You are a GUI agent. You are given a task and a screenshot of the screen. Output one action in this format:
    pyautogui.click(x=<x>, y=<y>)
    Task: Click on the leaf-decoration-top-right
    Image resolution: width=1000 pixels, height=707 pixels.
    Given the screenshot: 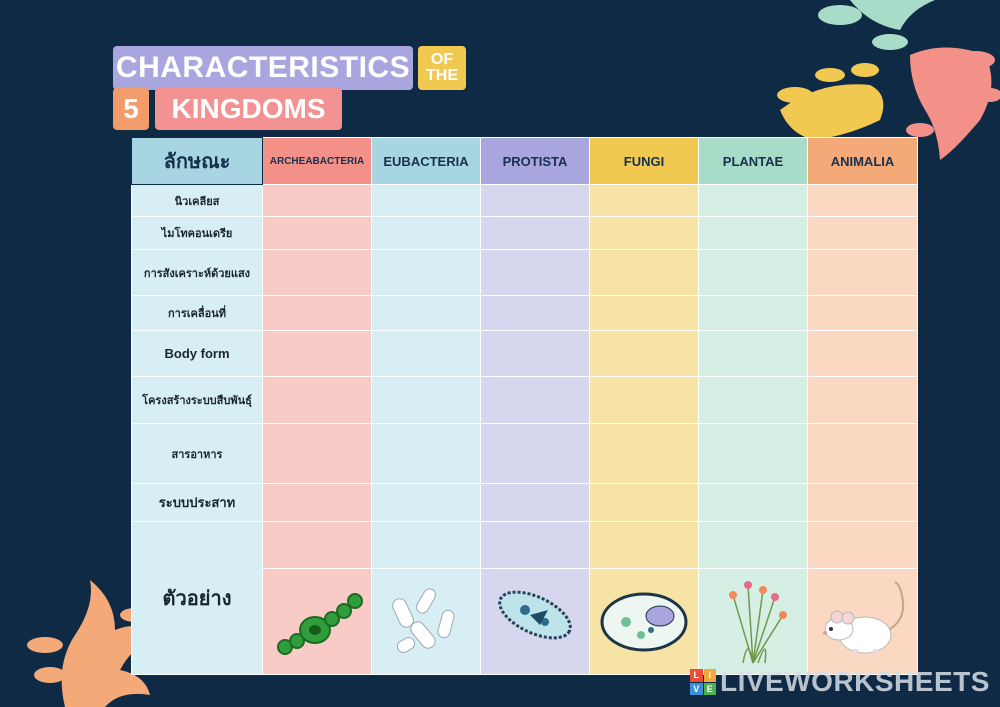 What is the action you would take?
    pyautogui.click(x=888, y=80)
    